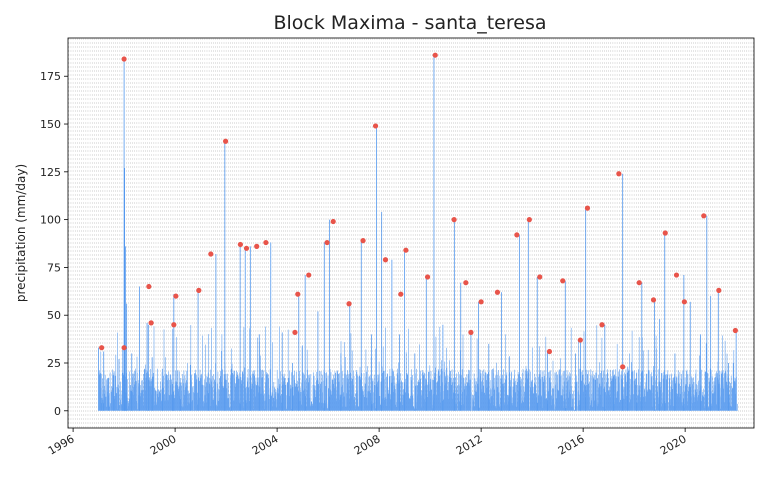  What do you see at coordinates (673, 444) in the screenshot?
I see `x-tick-label: 2020` at bounding box center [673, 444].